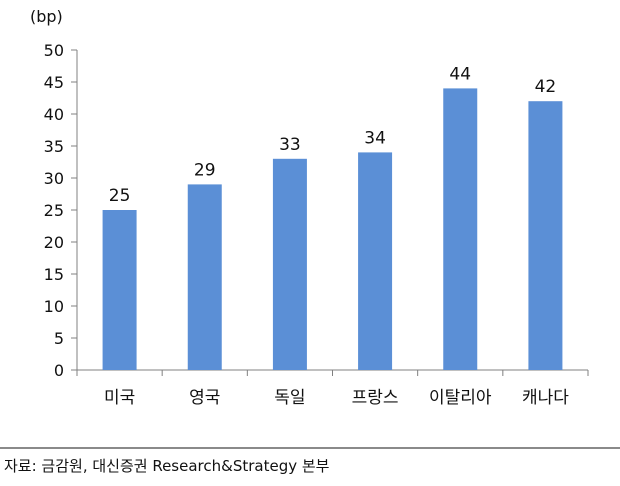 The width and height of the screenshot is (620, 486). What do you see at coordinates (46, 16) in the screenshot?
I see `y-unit-label: (bp)` at bounding box center [46, 16].